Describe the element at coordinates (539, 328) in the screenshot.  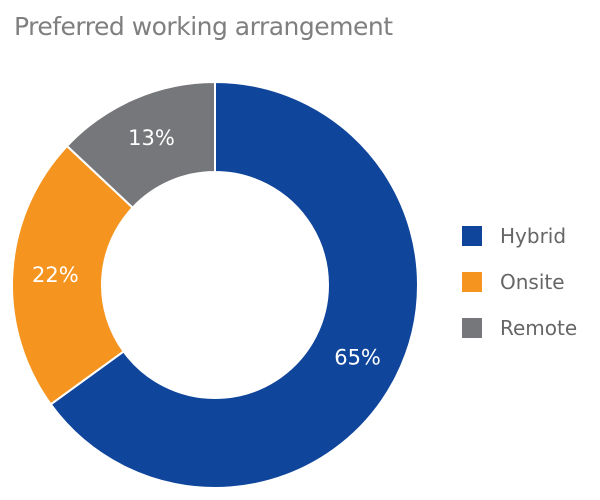
I see `legend-label-remote: Remote` at that location.